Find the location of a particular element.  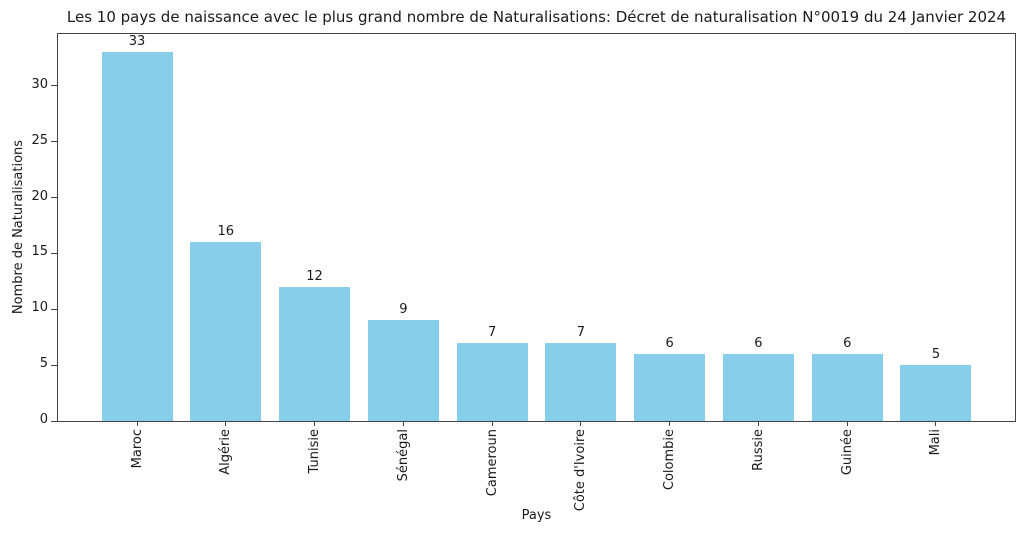

bar-value-label: 16 is located at coordinates (226, 232).